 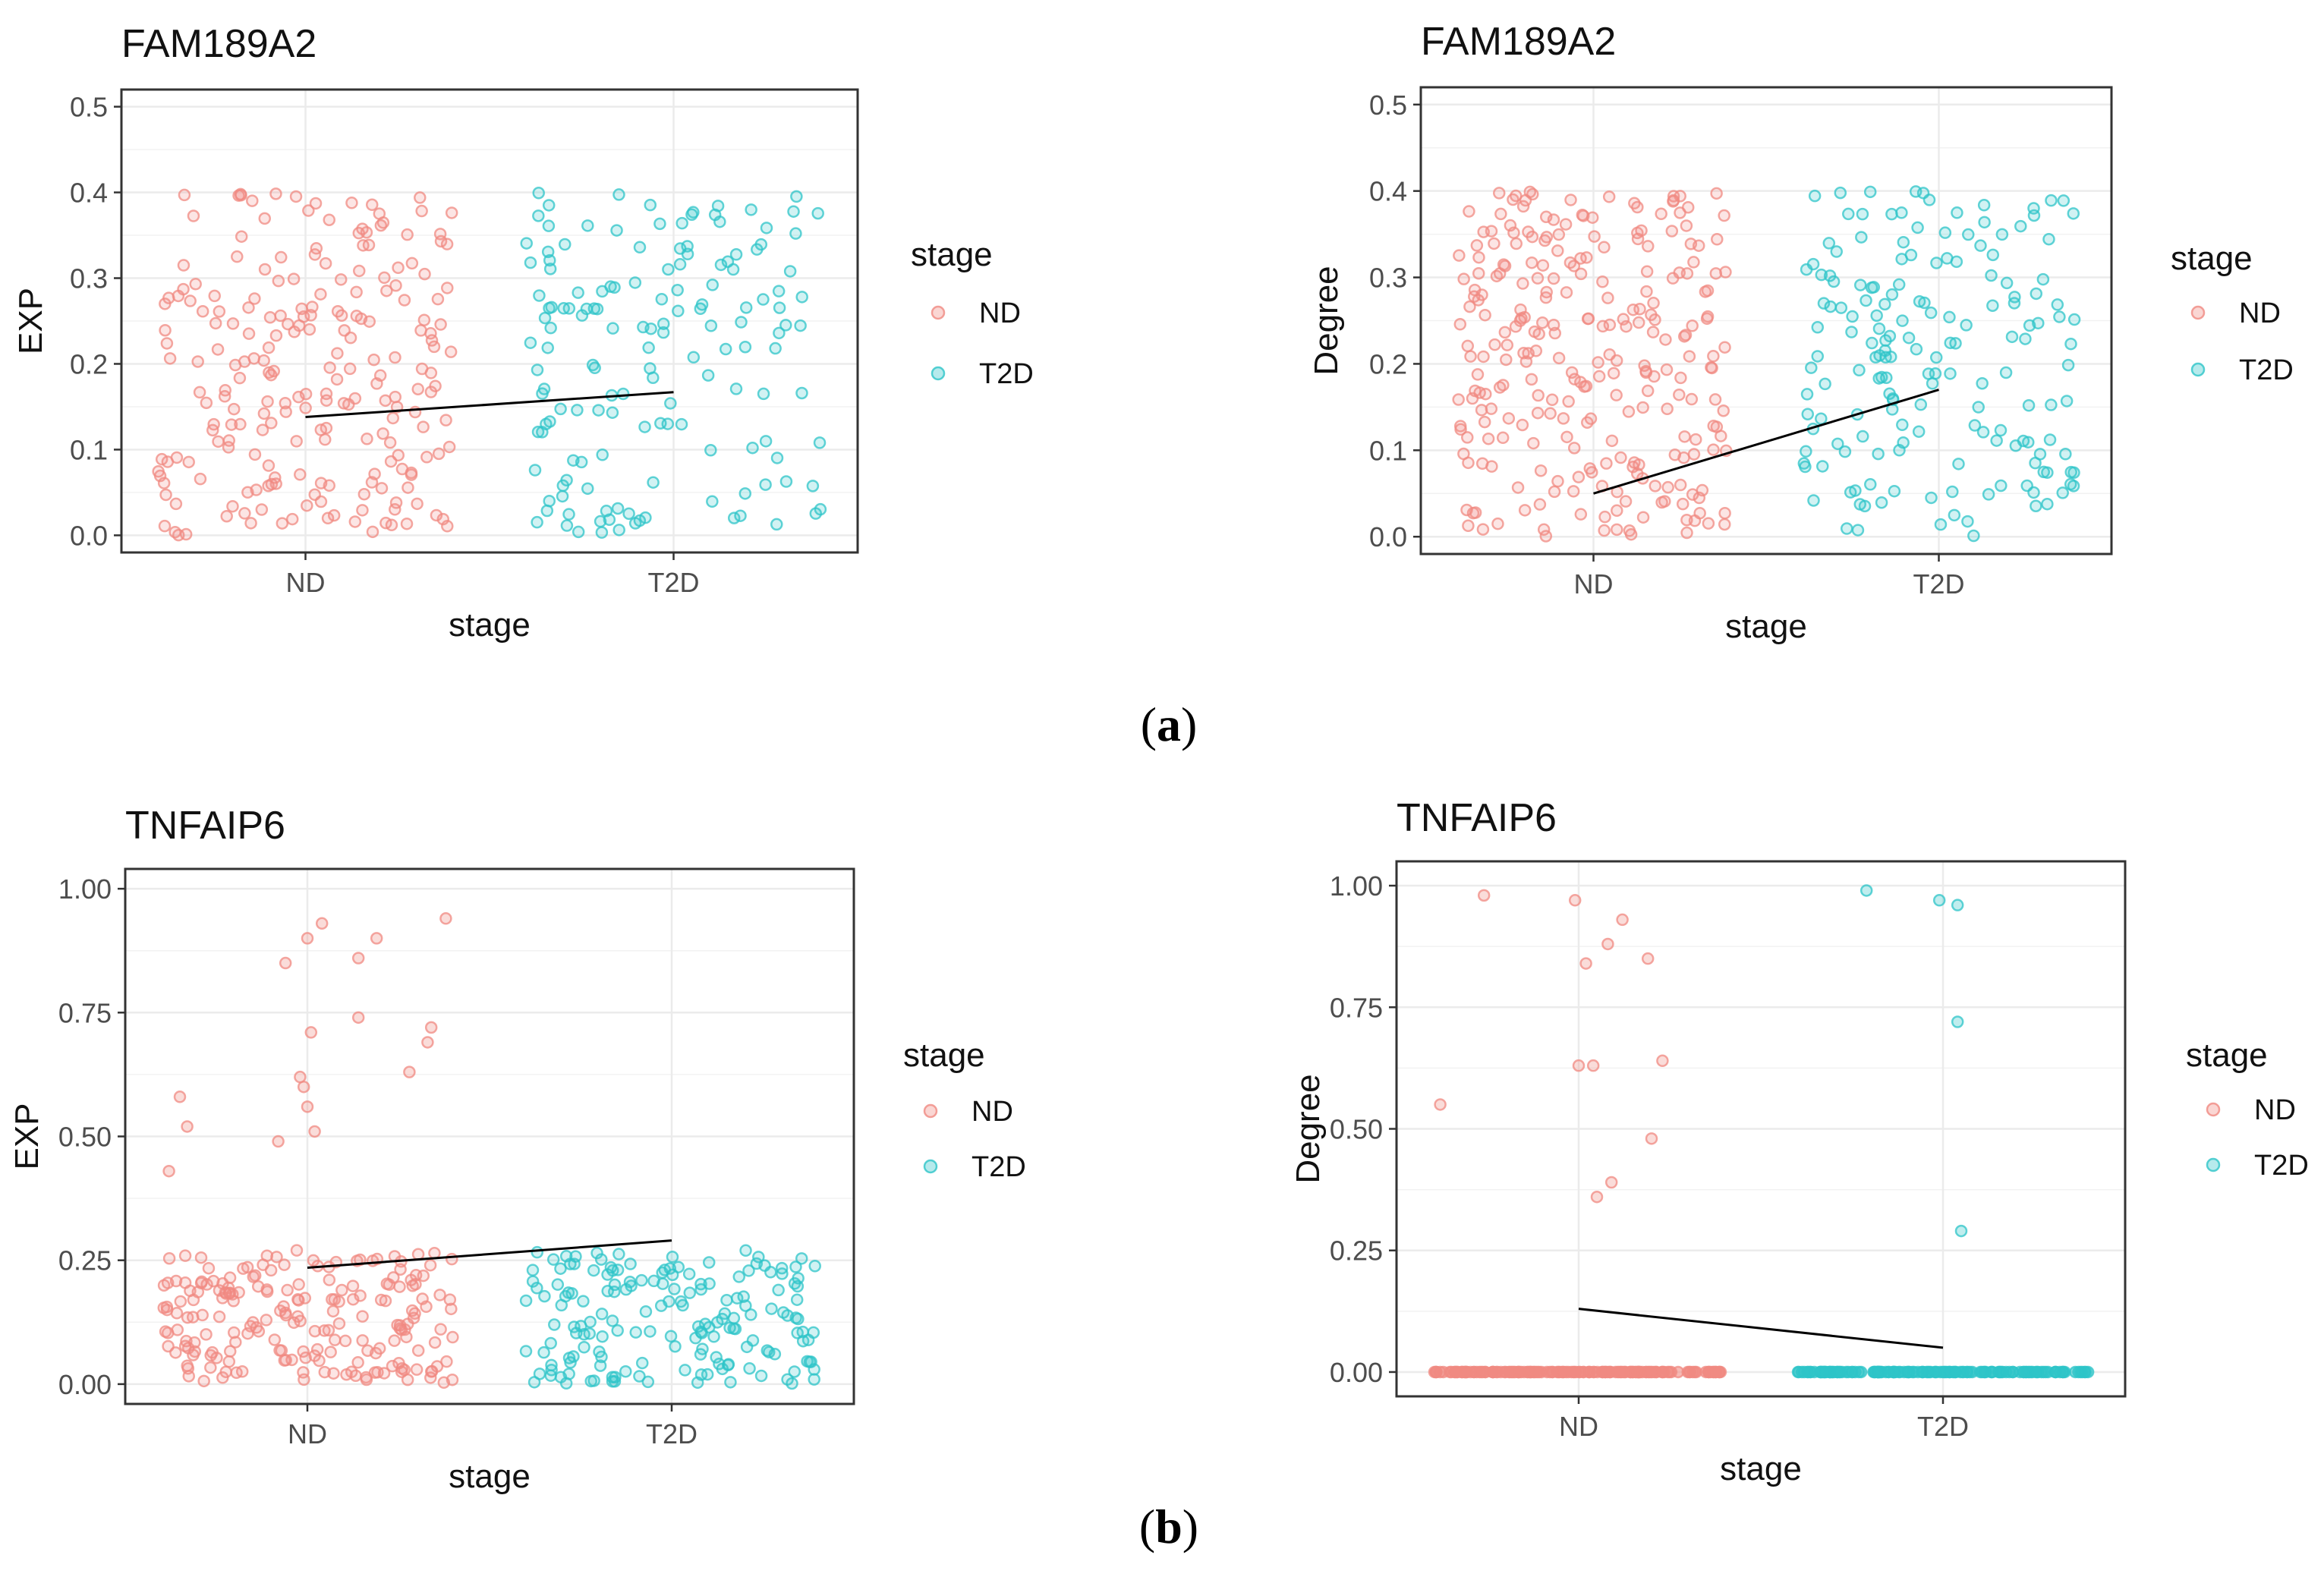 What do you see at coordinates (490, 405) in the screenshot?
I see `trend-line` at bounding box center [490, 405].